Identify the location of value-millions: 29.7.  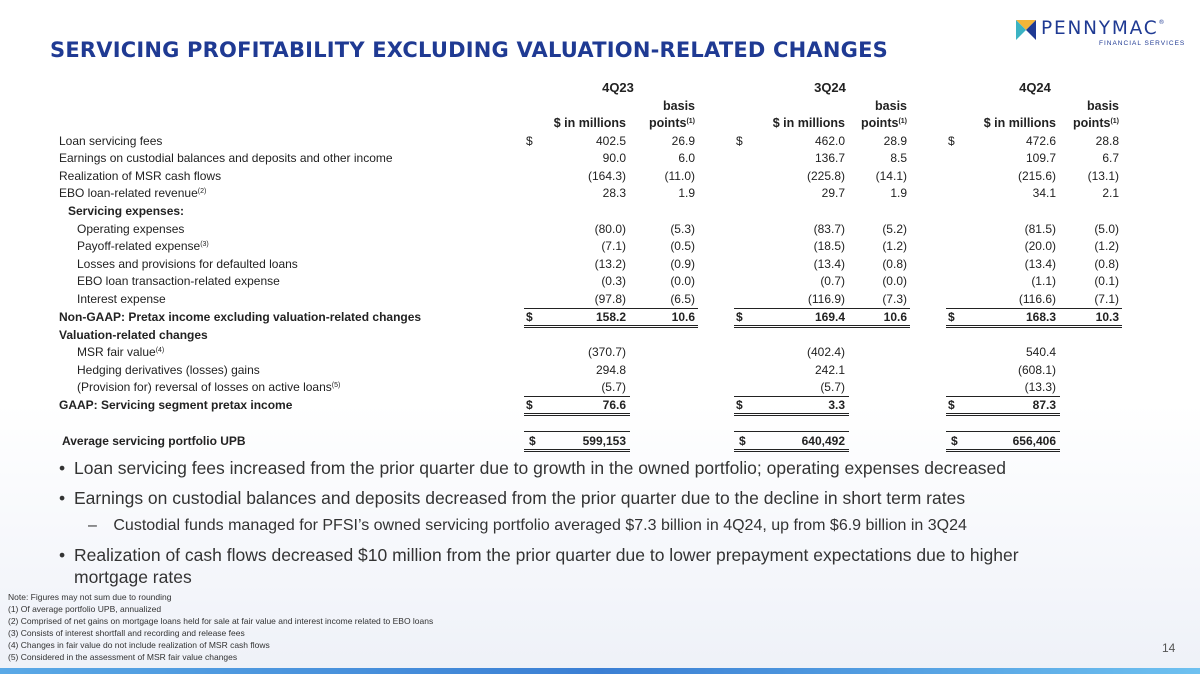
(833, 193).